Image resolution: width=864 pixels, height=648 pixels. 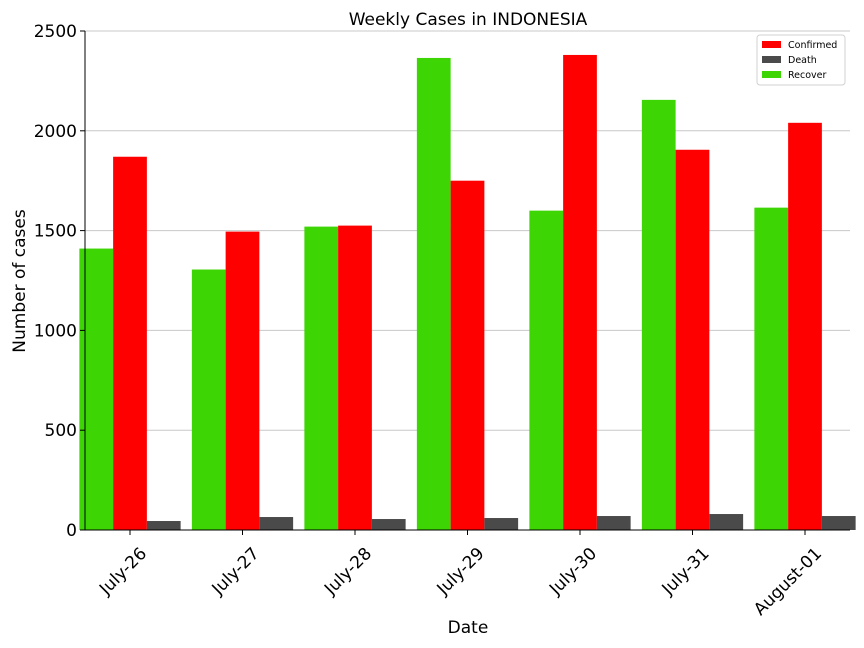 I want to click on legend: Confirmed Death Recover, so click(x=801, y=60).